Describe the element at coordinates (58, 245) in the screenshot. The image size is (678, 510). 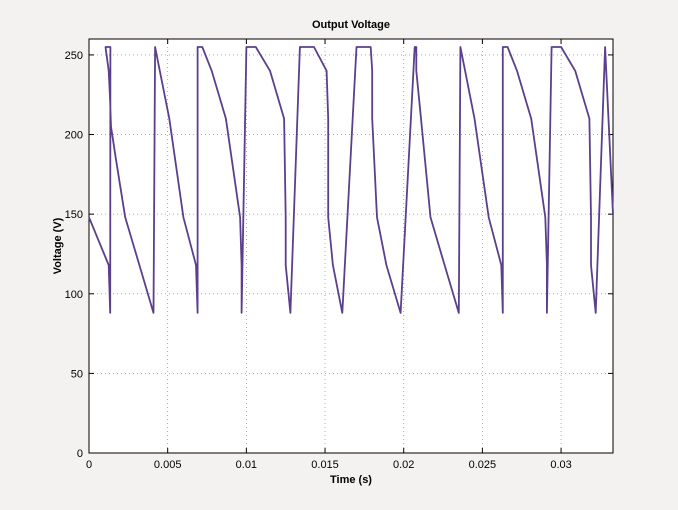
I see `y-axis-label: Voltage (V)` at that location.